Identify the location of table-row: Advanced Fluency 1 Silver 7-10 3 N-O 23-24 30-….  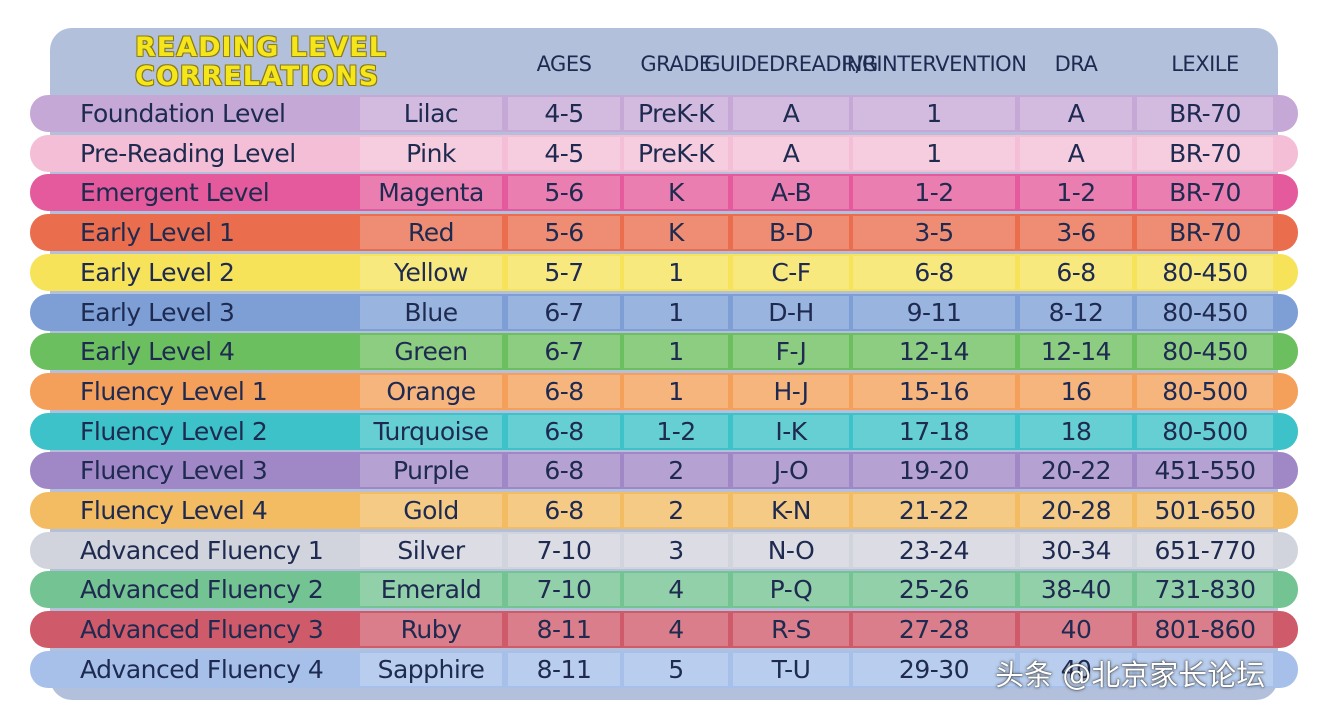
(664, 550).